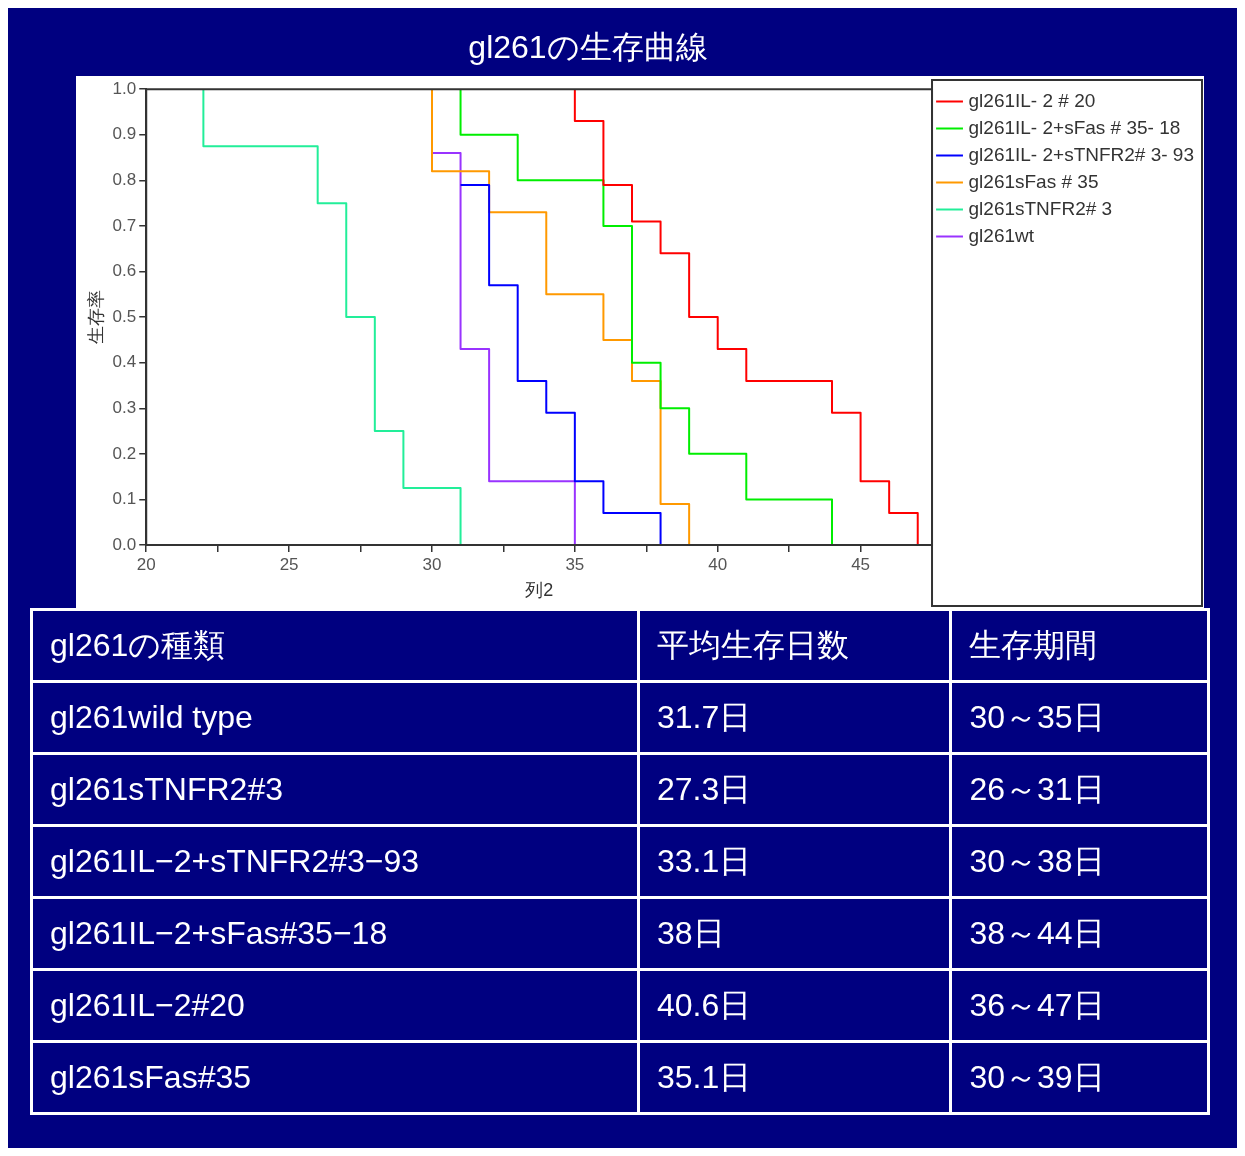 Image resolution: width=1245 pixels, height=1156 pixels. Describe the element at coordinates (1032, 100) in the screenshot. I see `legend-label: gl261IL- 2 # 20` at that location.